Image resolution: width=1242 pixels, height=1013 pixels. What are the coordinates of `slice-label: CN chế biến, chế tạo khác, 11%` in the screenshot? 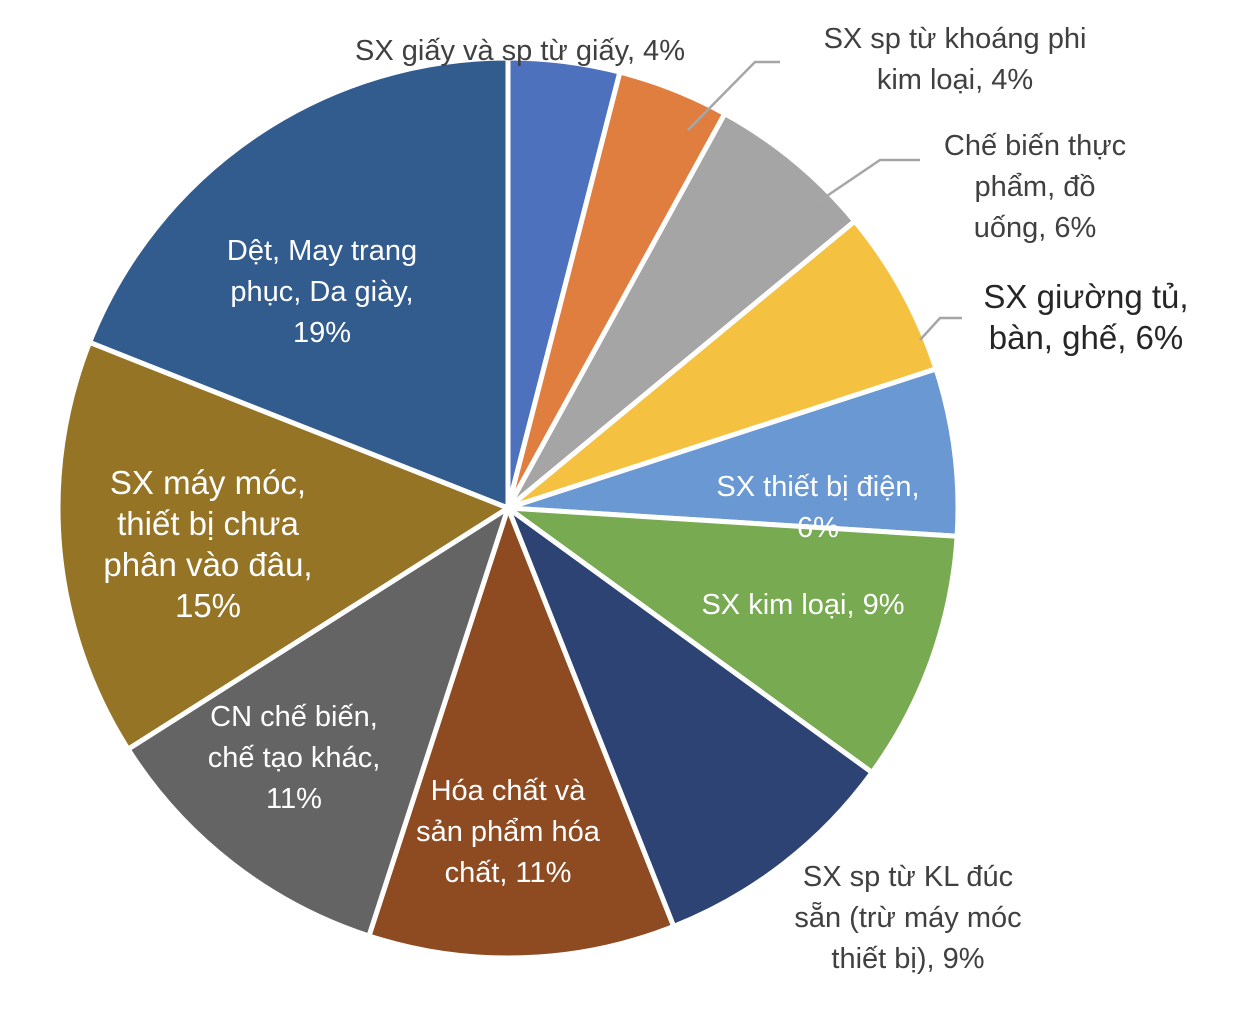 It's located at (294, 758).